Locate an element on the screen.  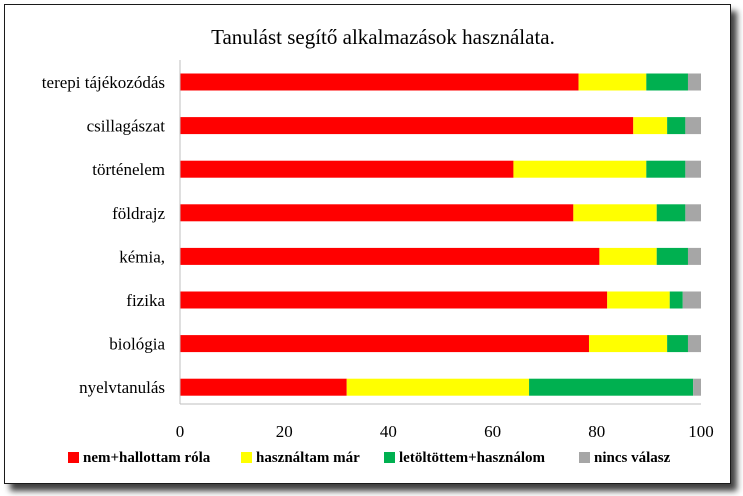
legend-label-1: nem+hallottam róla is located at coordinates (147, 458).